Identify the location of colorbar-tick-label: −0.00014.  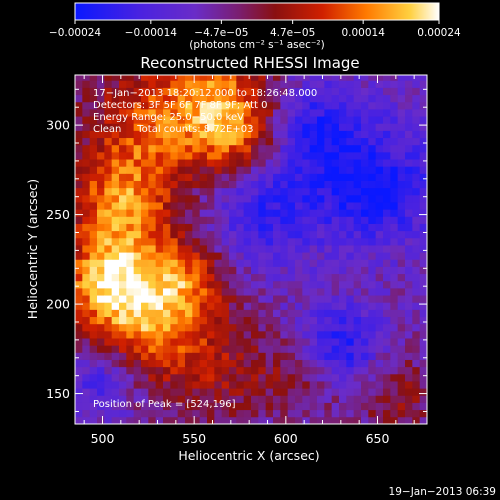
(151, 33).